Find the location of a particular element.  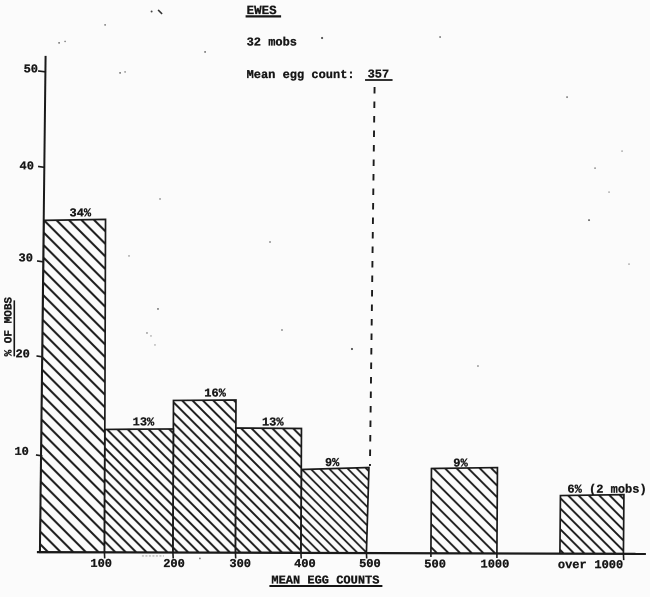

svg-text: Mean egg count: is located at coordinates (301, 75).